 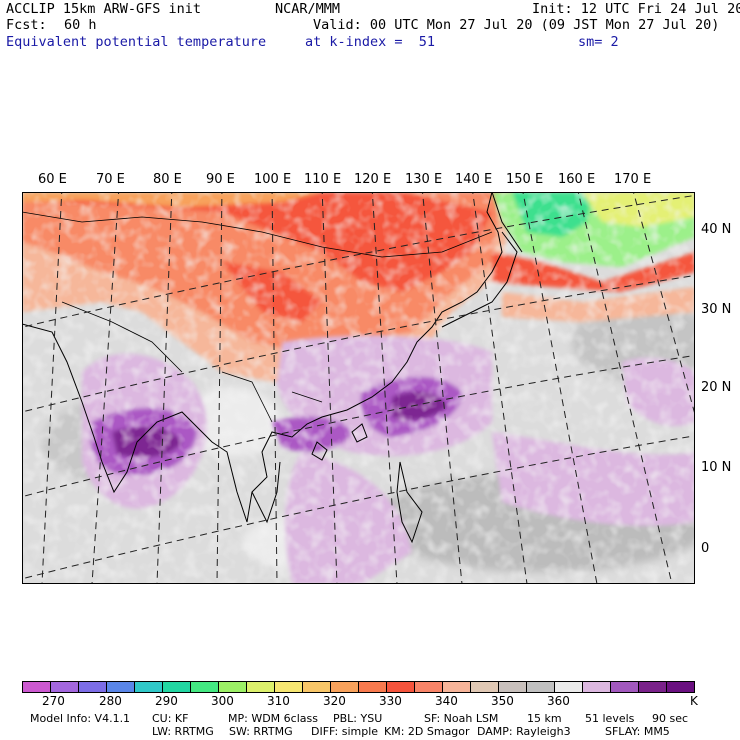 I want to click on lon-label: 140 E, so click(x=474, y=179).